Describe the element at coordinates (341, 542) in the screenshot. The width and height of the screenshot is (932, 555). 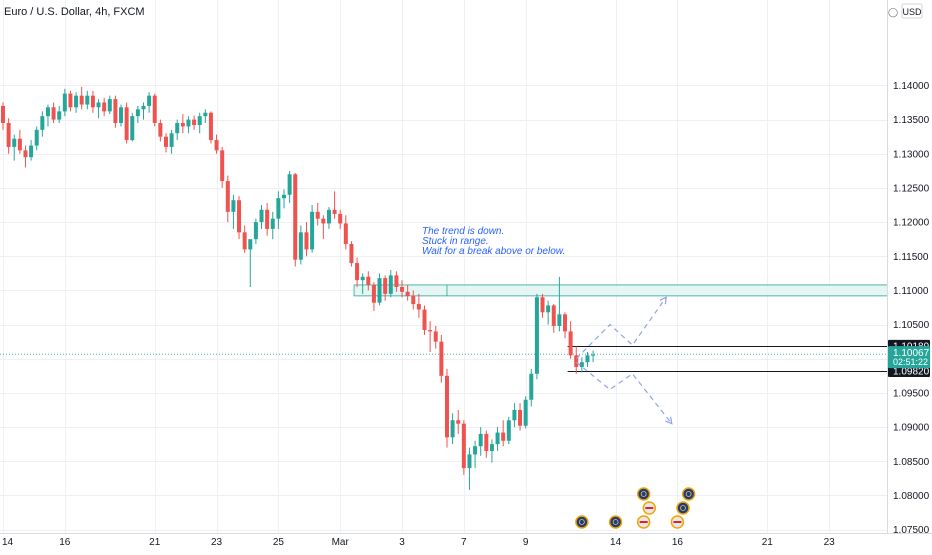
I see `time-tick-label: Mar` at that location.